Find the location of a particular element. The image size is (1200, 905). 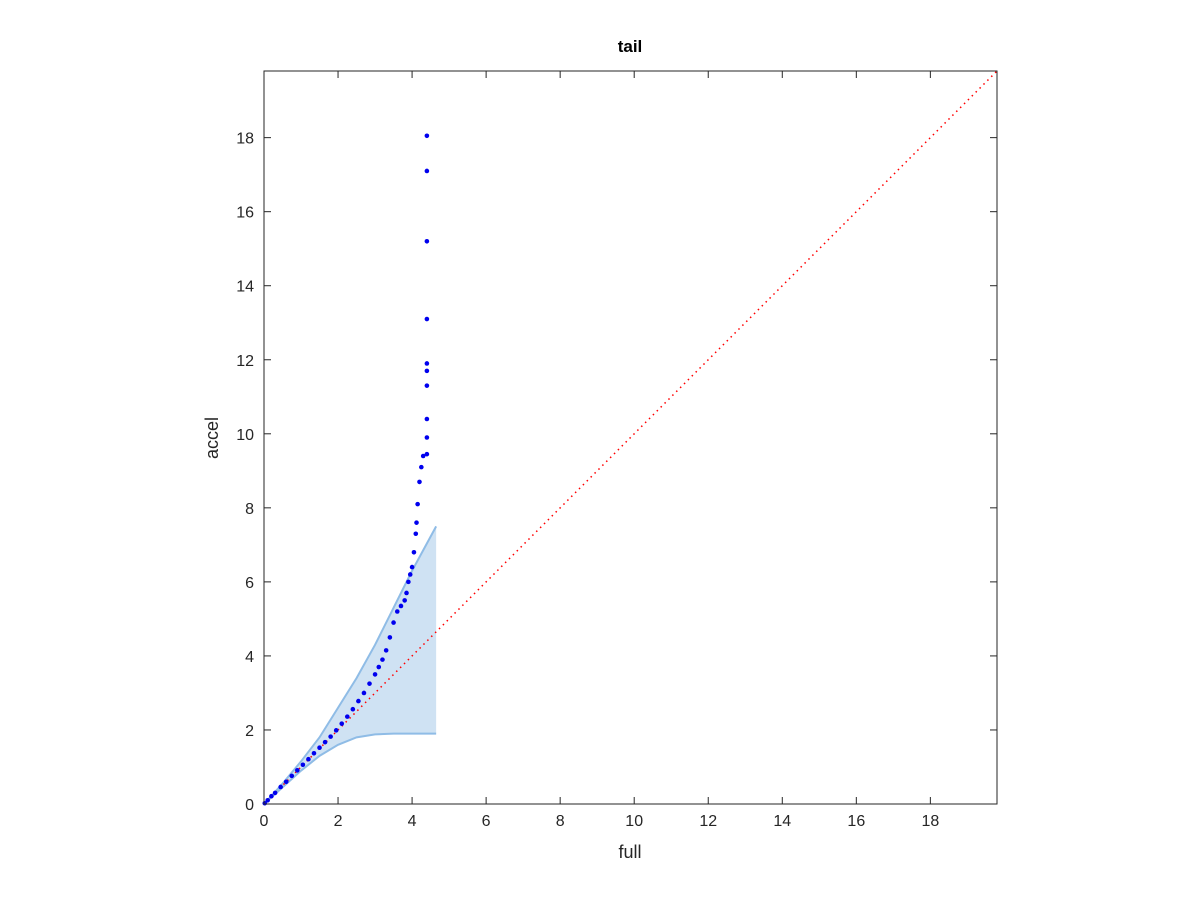

x-axis-label: full is located at coordinates (629, 852).